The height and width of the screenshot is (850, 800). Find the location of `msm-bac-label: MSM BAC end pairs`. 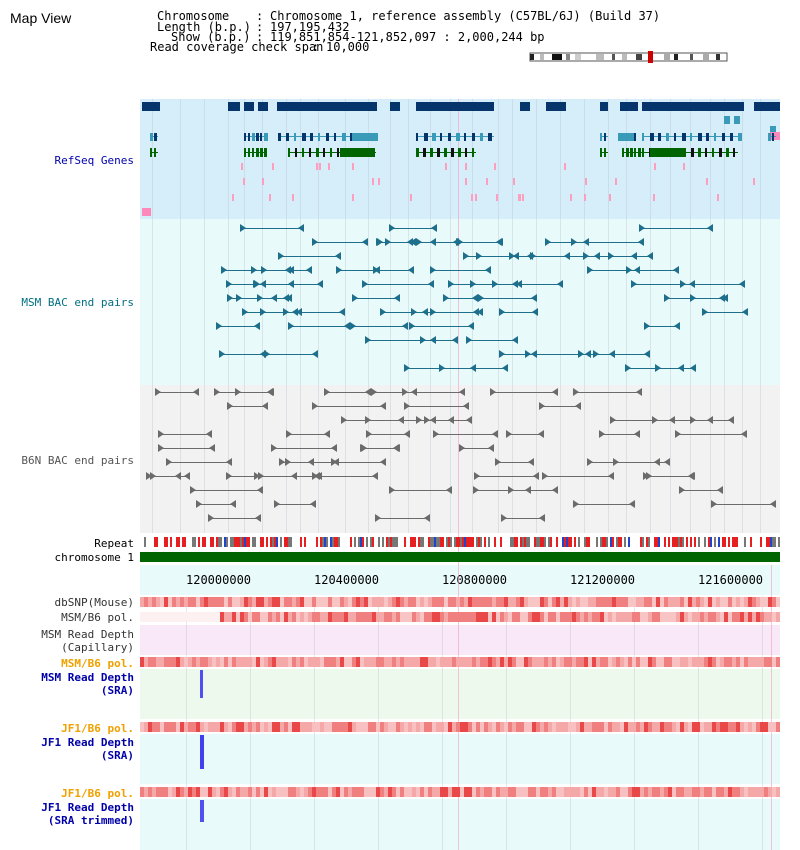

msm-bac-label: MSM BAC end pairs is located at coordinates (77, 302).